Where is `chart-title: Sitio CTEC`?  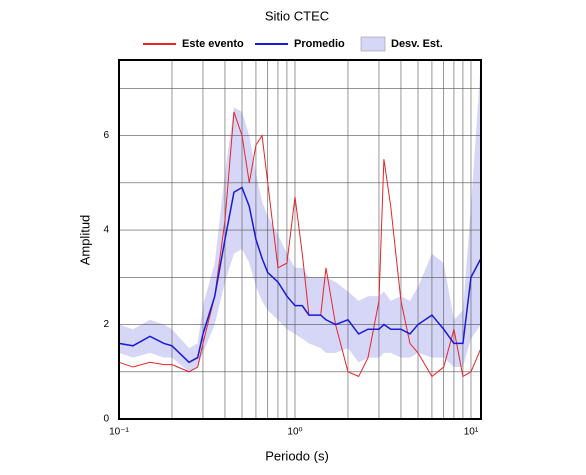 chart-title: Sitio CTEC is located at coordinates (297, 15).